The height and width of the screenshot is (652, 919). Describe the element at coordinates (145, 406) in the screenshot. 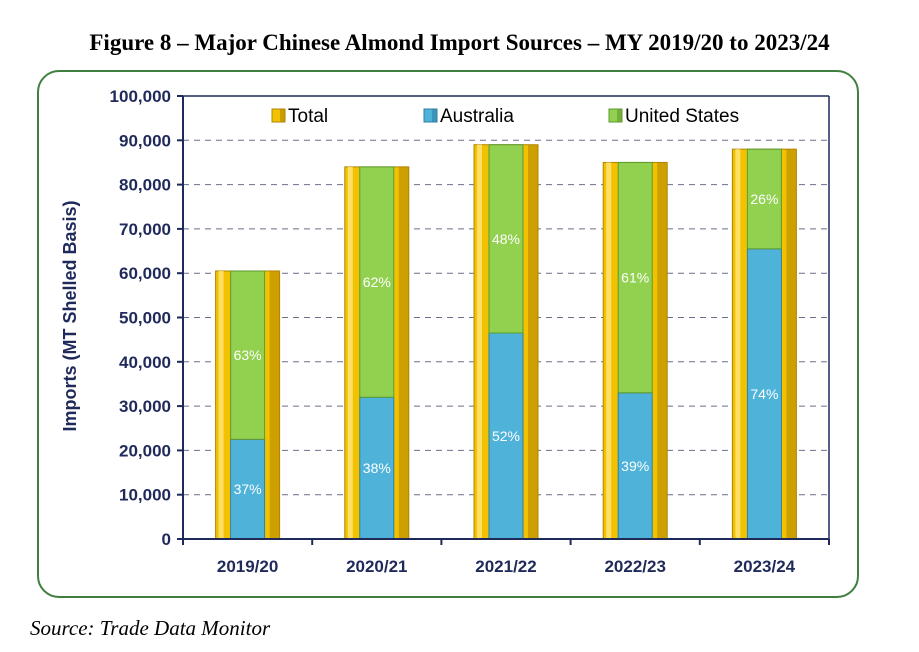

I see `y-tick-label: 30,000` at that location.